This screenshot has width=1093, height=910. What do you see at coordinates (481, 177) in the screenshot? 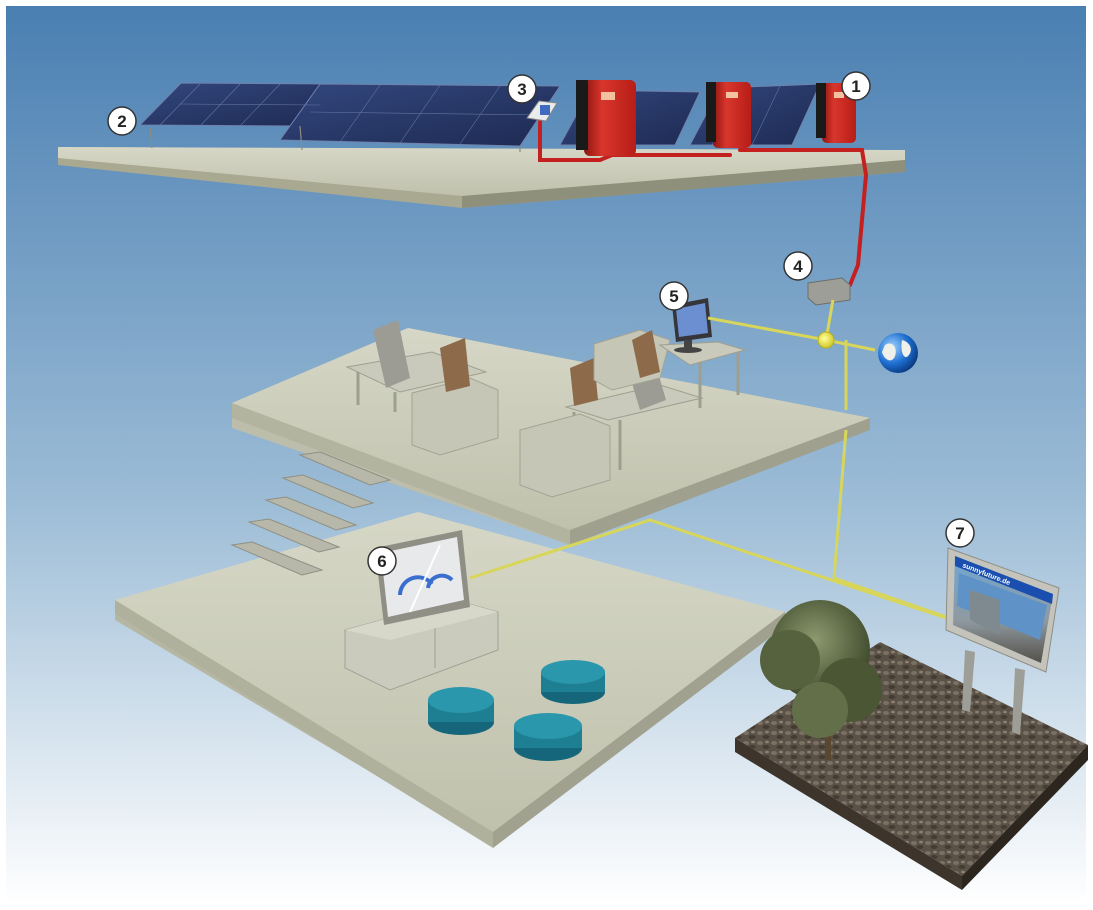
I see `roof-level` at bounding box center [481, 177].